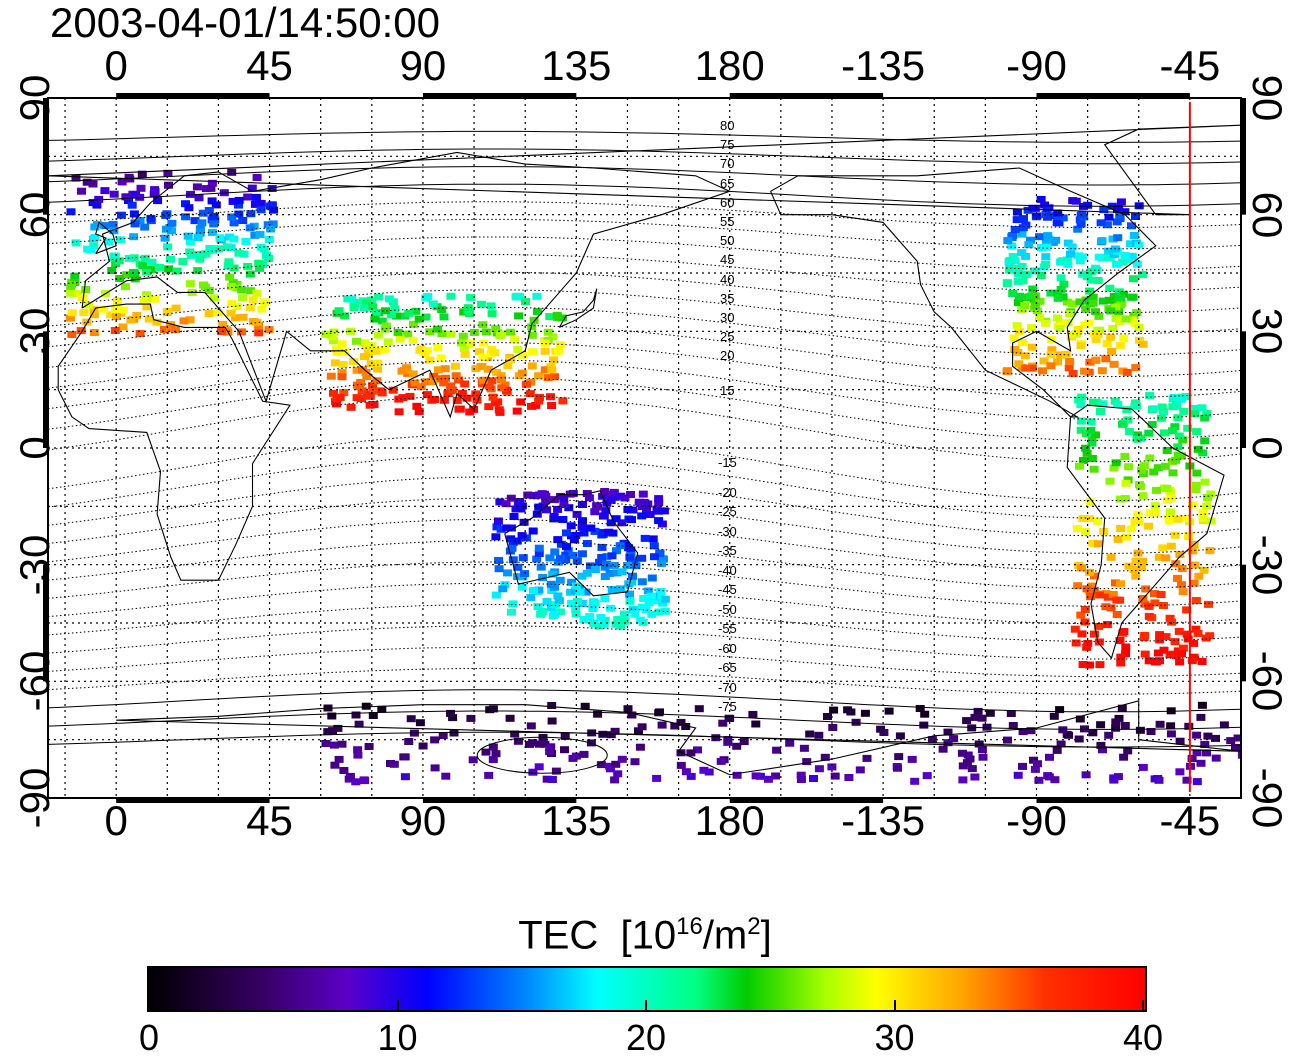  What do you see at coordinates (174, 442) in the screenshot?
I see `coastline` at bounding box center [174, 442].